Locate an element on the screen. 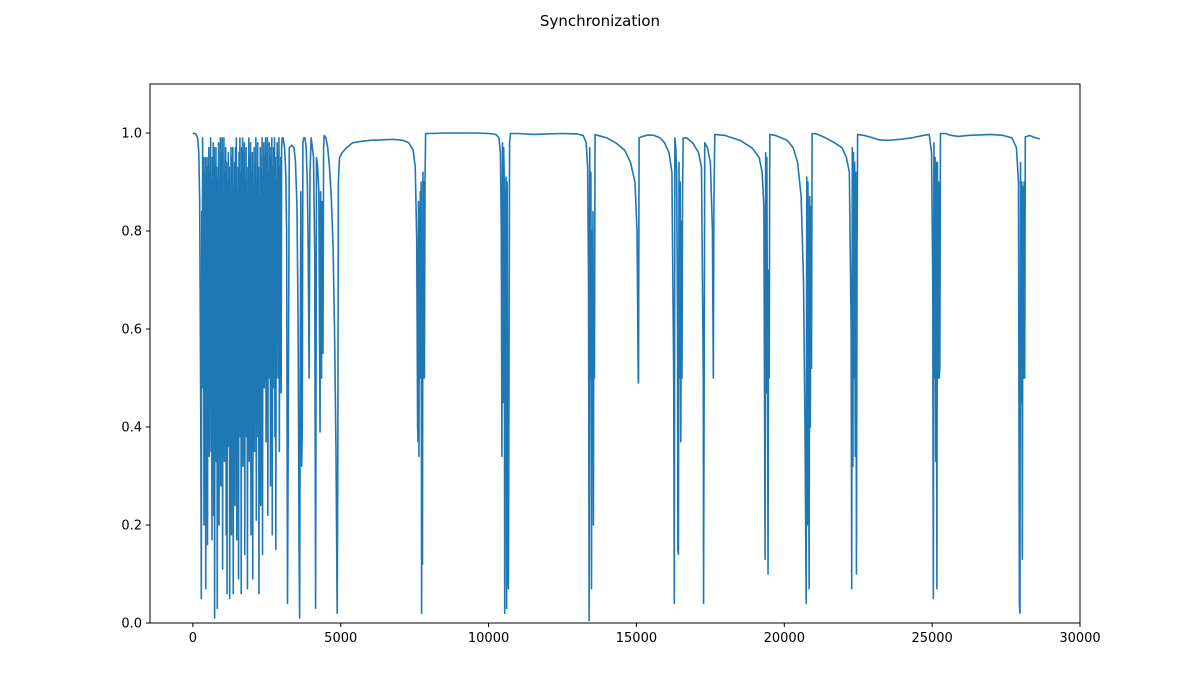 This screenshot has height=700, width=1200. x-axis: 0 5000 10000 15000 20000 25000 30000 is located at coordinates (645, 634).